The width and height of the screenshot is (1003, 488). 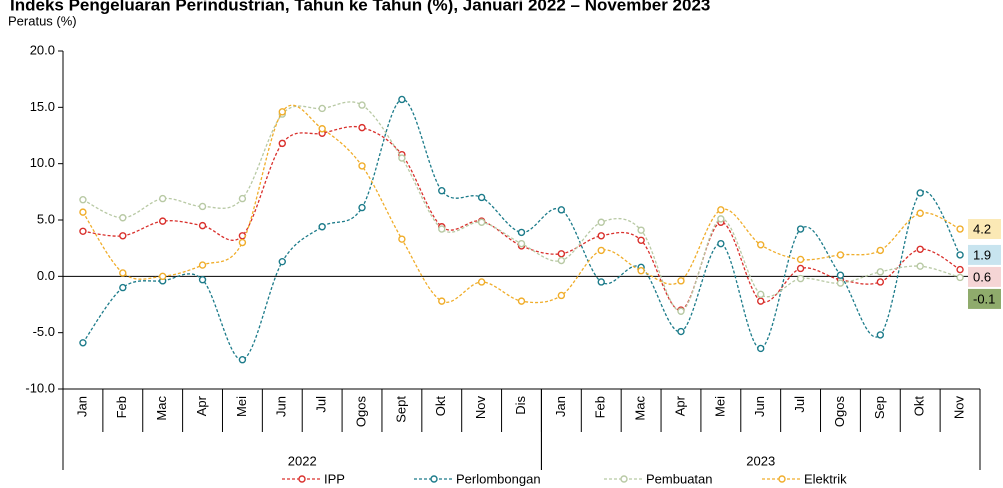 I want to click on y-tick-label: 15.0, so click(x=42, y=106).